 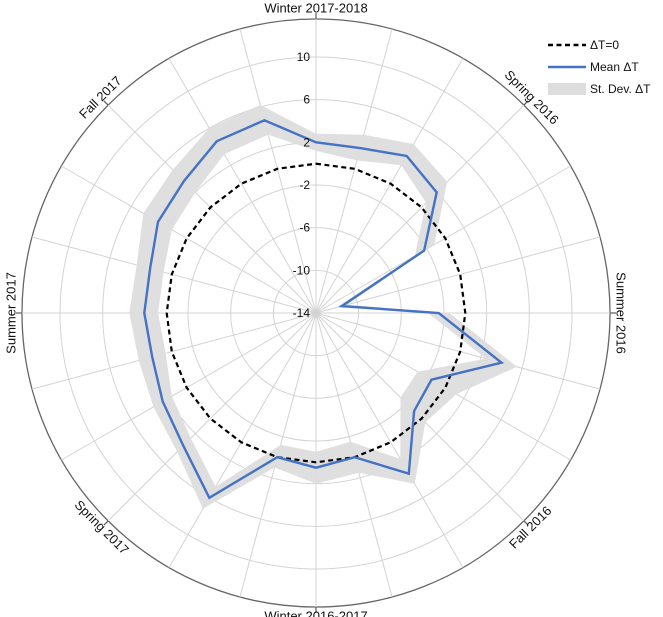 What do you see at coordinates (614, 67) in the screenshot?
I see `legend-entry-label: Mean ΔT` at bounding box center [614, 67].